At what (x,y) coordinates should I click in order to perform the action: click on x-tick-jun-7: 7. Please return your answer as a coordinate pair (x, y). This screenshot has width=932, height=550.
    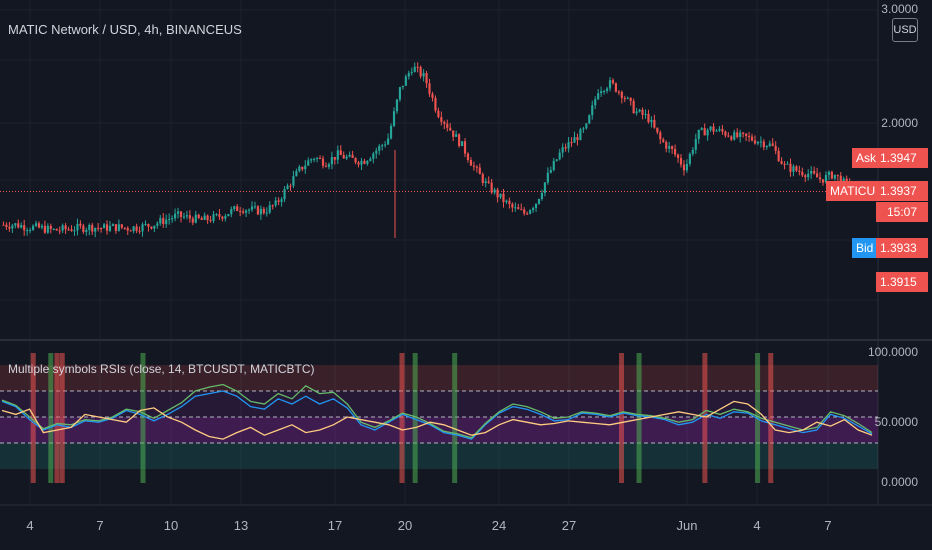
    Looking at the image, I should click on (828, 525).